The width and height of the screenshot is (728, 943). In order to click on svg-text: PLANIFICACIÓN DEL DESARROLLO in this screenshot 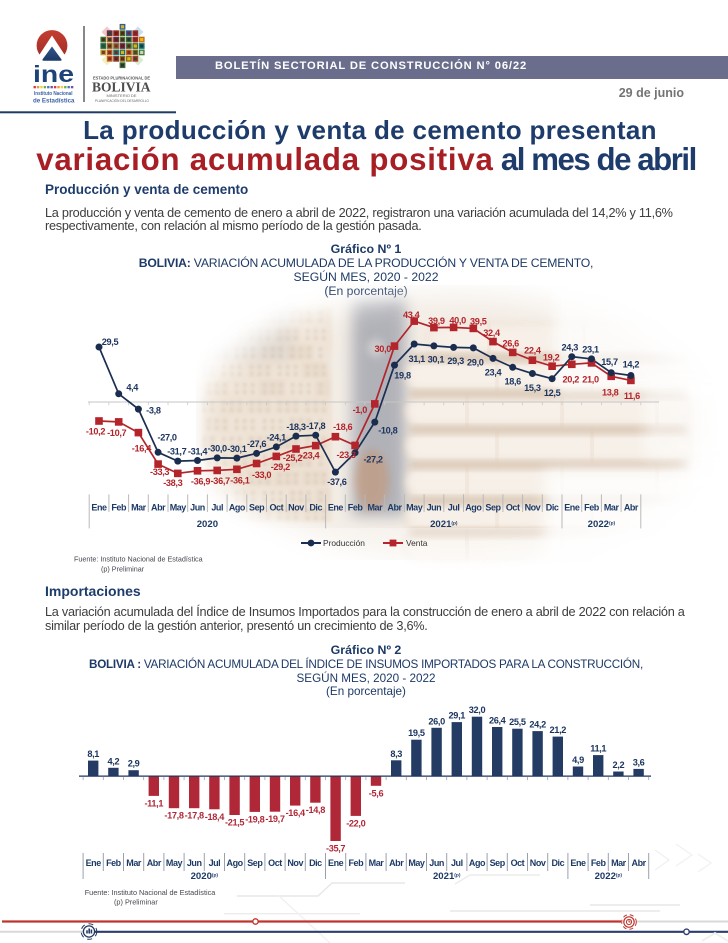, I will do `click(122, 100)`.